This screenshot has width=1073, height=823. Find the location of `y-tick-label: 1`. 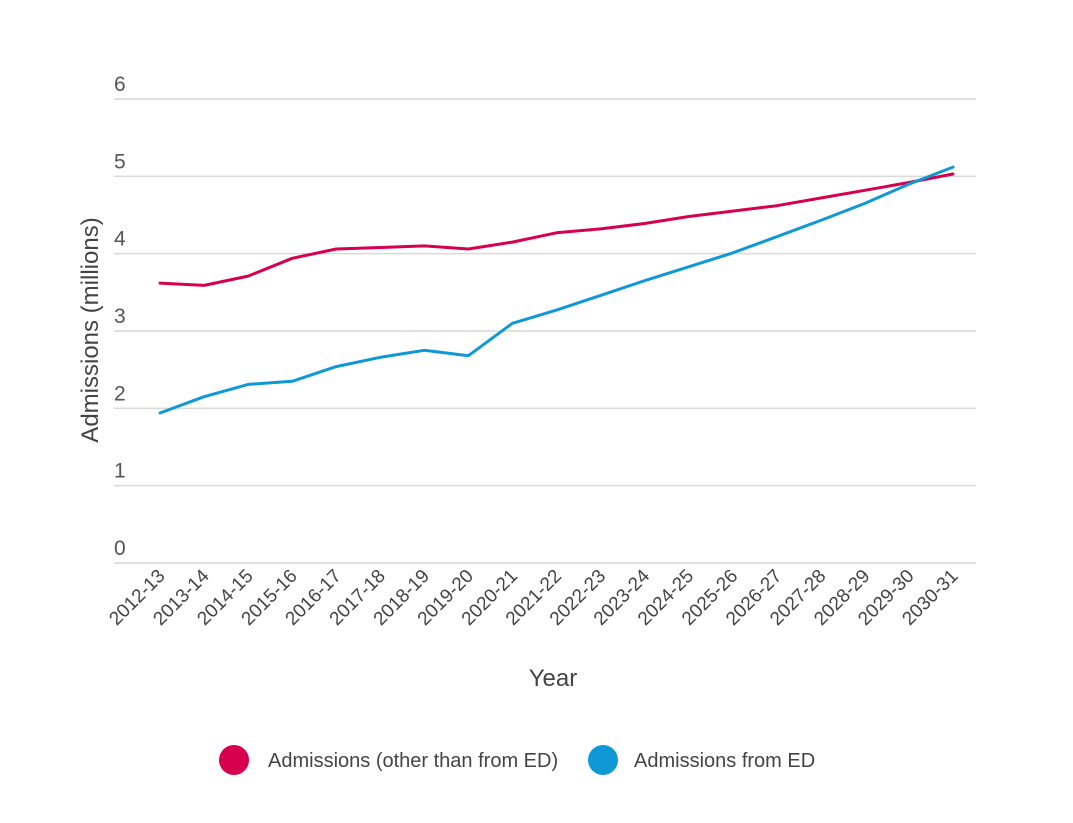

y-tick-label: 1 is located at coordinates (120, 471).